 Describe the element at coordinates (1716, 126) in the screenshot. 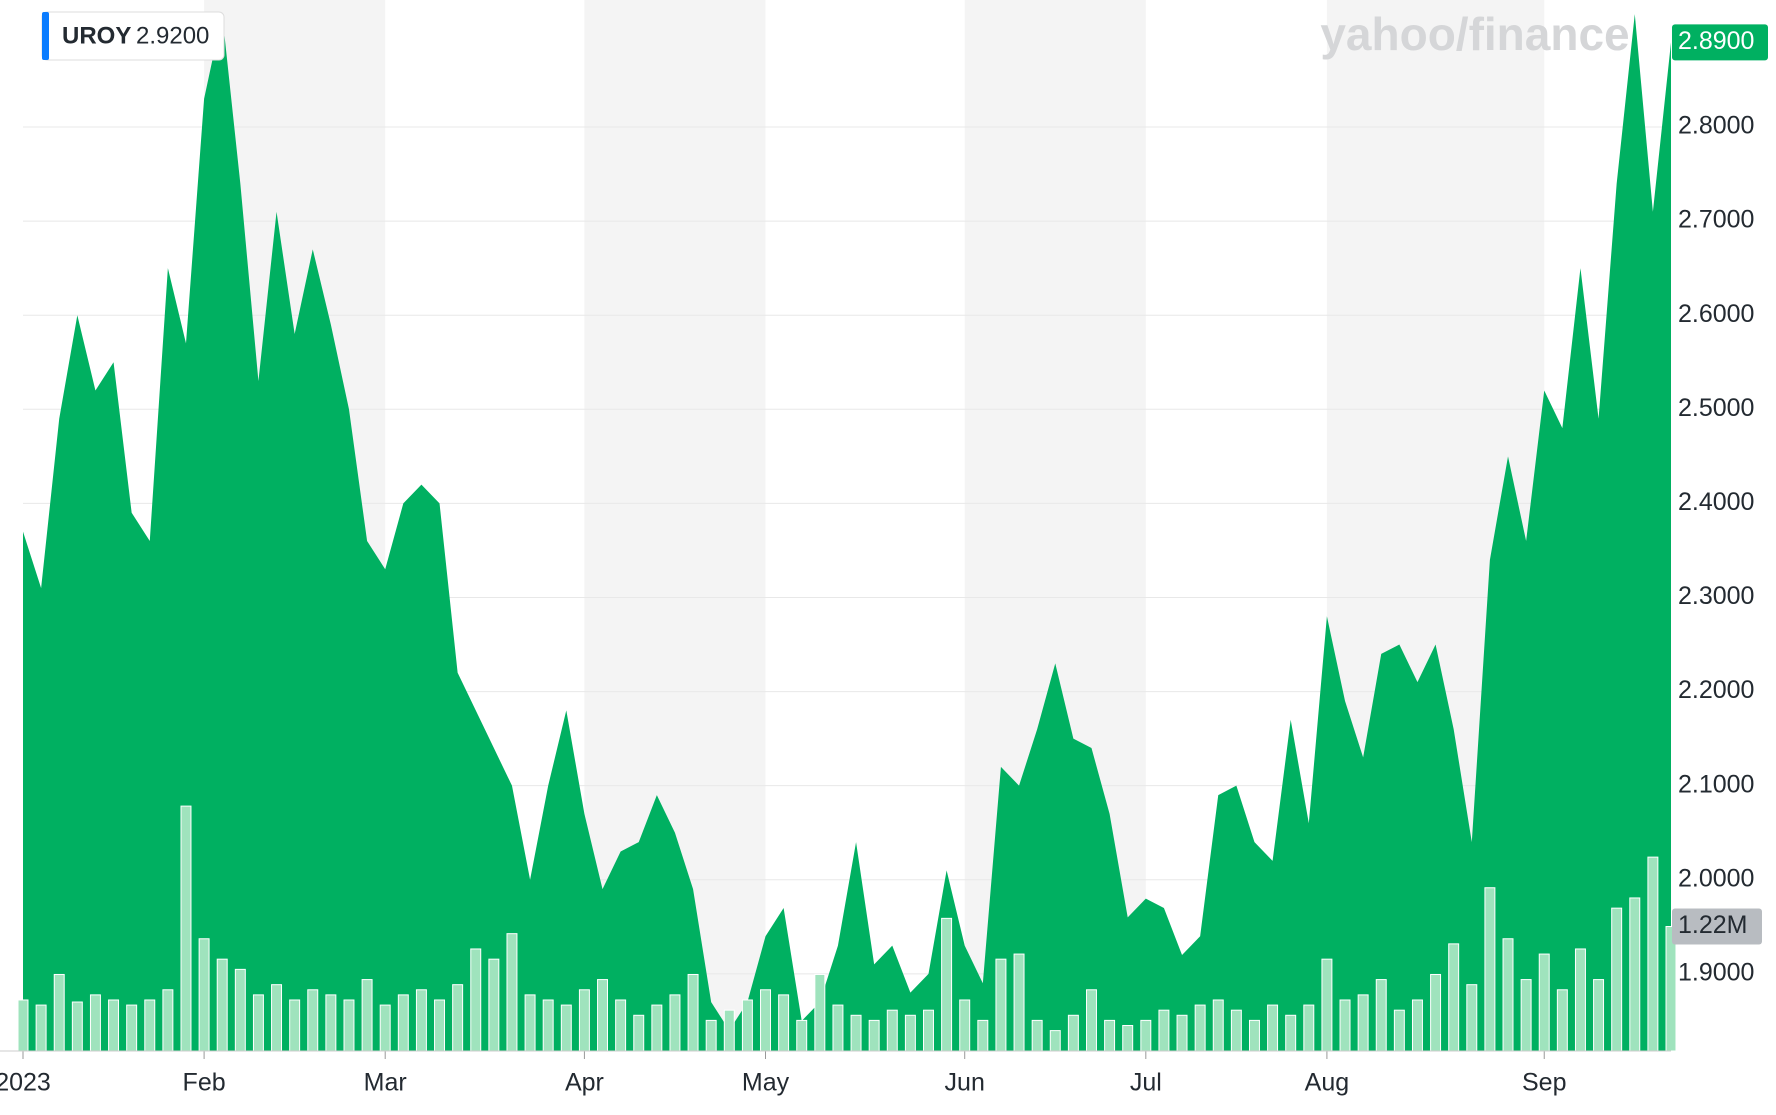

I see `y-tick-label: 2.8000` at that location.